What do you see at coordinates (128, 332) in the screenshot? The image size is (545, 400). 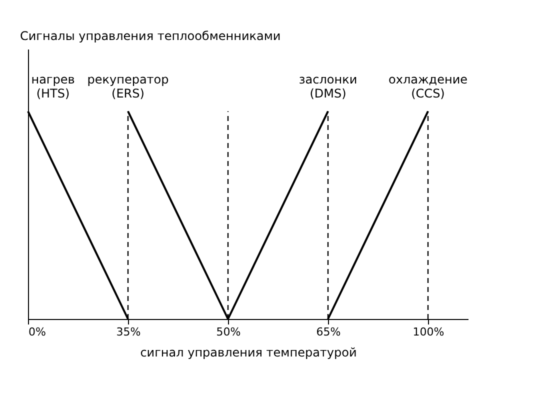 I see `x-tick-label: 35%` at bounding box center [128, 332].